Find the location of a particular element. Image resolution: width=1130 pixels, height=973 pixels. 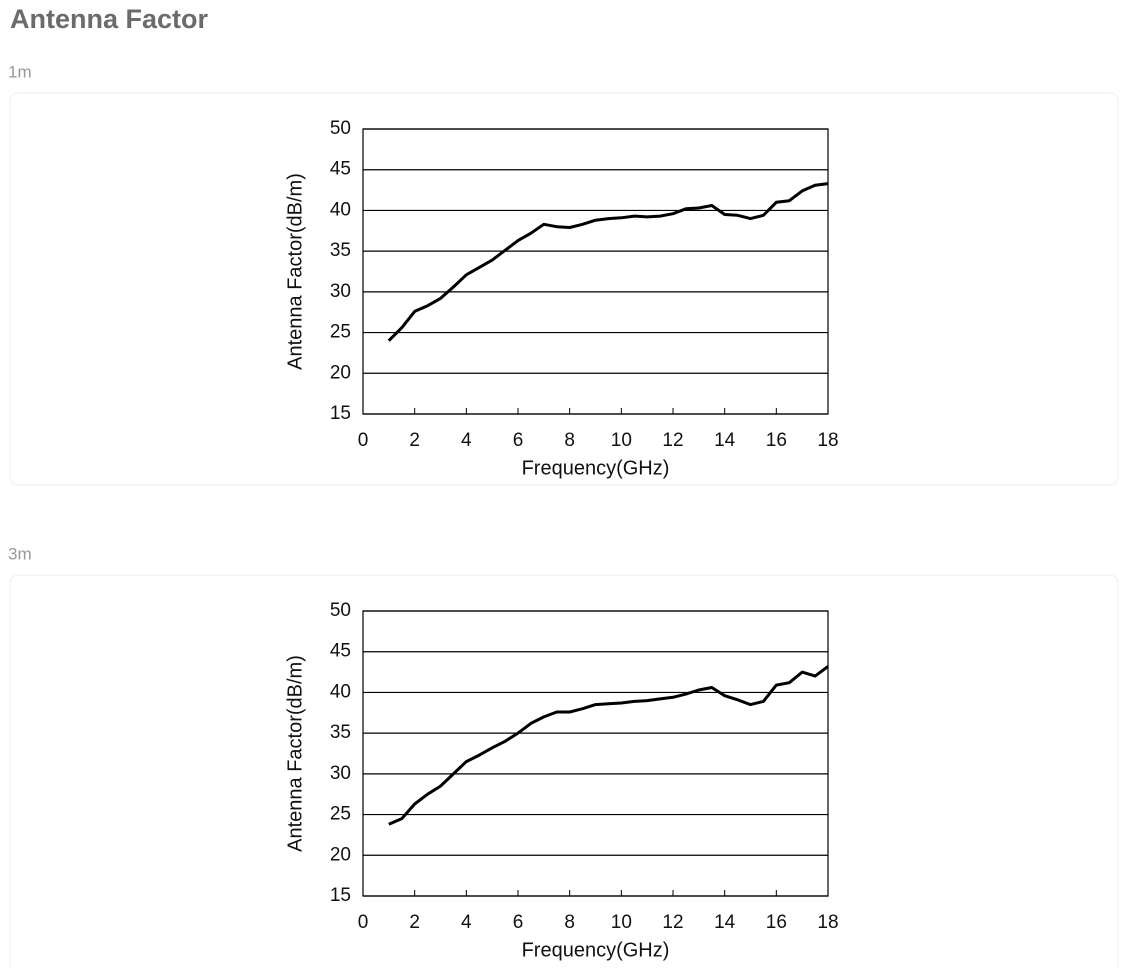

page-title: Antenna Factor is located at coordinates (109, 19).